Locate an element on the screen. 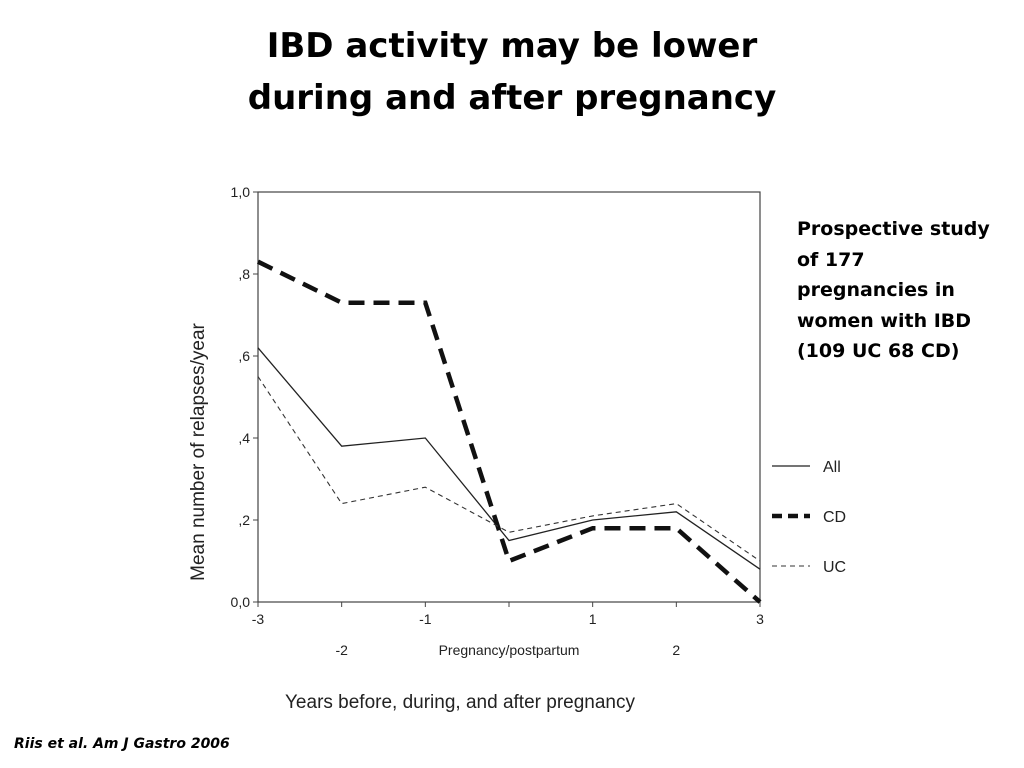  y-tick-label: ,8 is located at coordinates (244, 274).